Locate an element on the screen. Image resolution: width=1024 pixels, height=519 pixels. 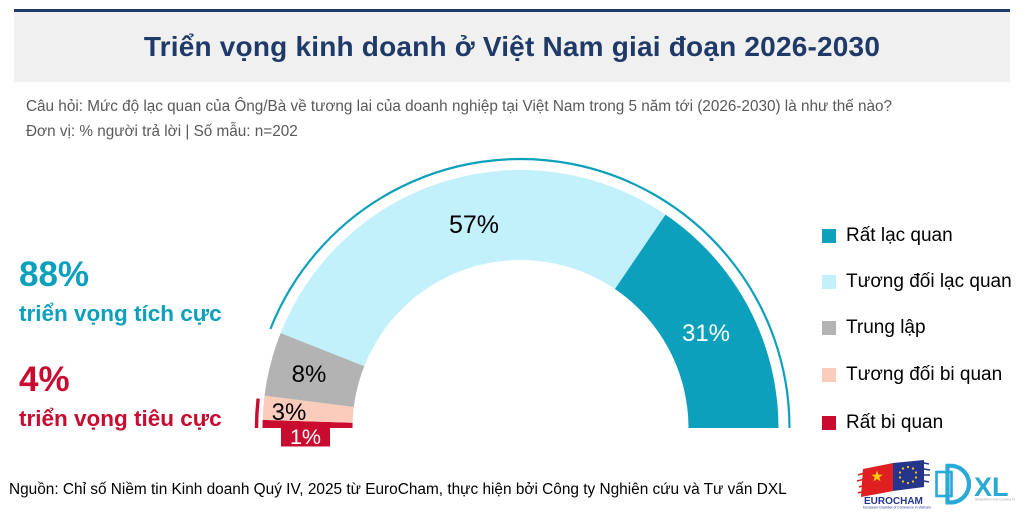
svg-text: RESEARCH AND CONSULTING is located at coordinates (995, 500).